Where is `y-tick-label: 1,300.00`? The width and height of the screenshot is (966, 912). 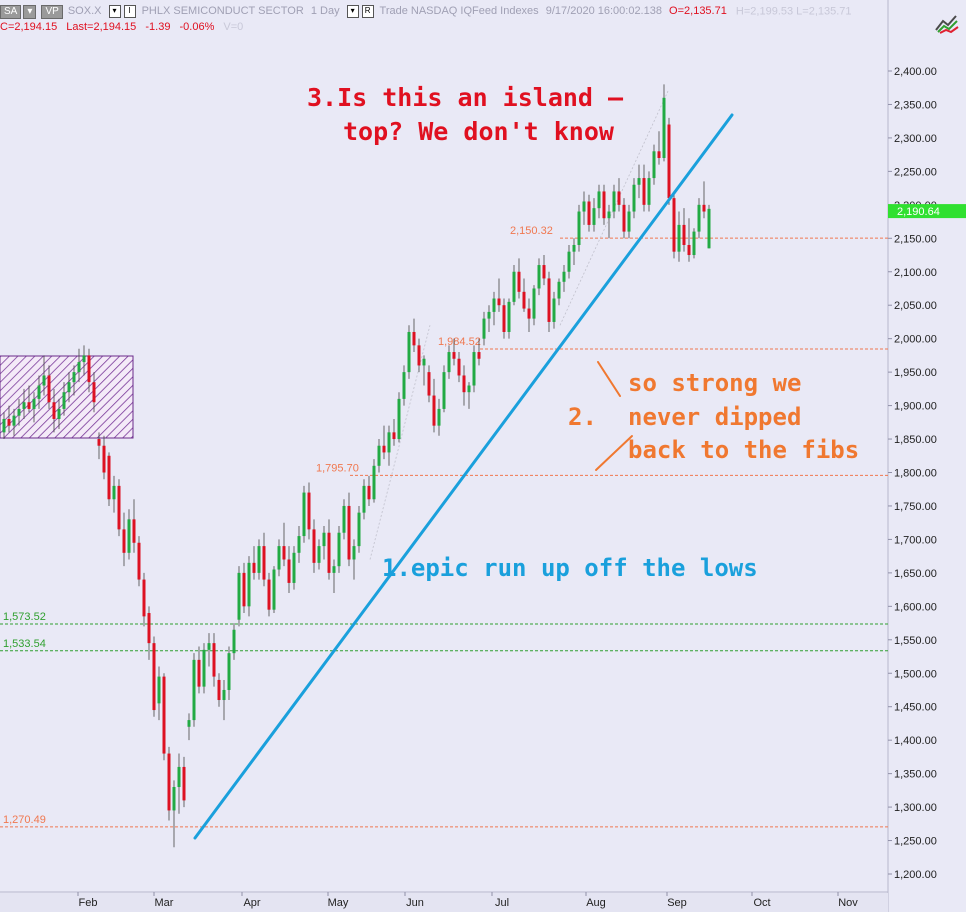
y-tick-label: 1,300.00 is located at coordinates (915, 808).